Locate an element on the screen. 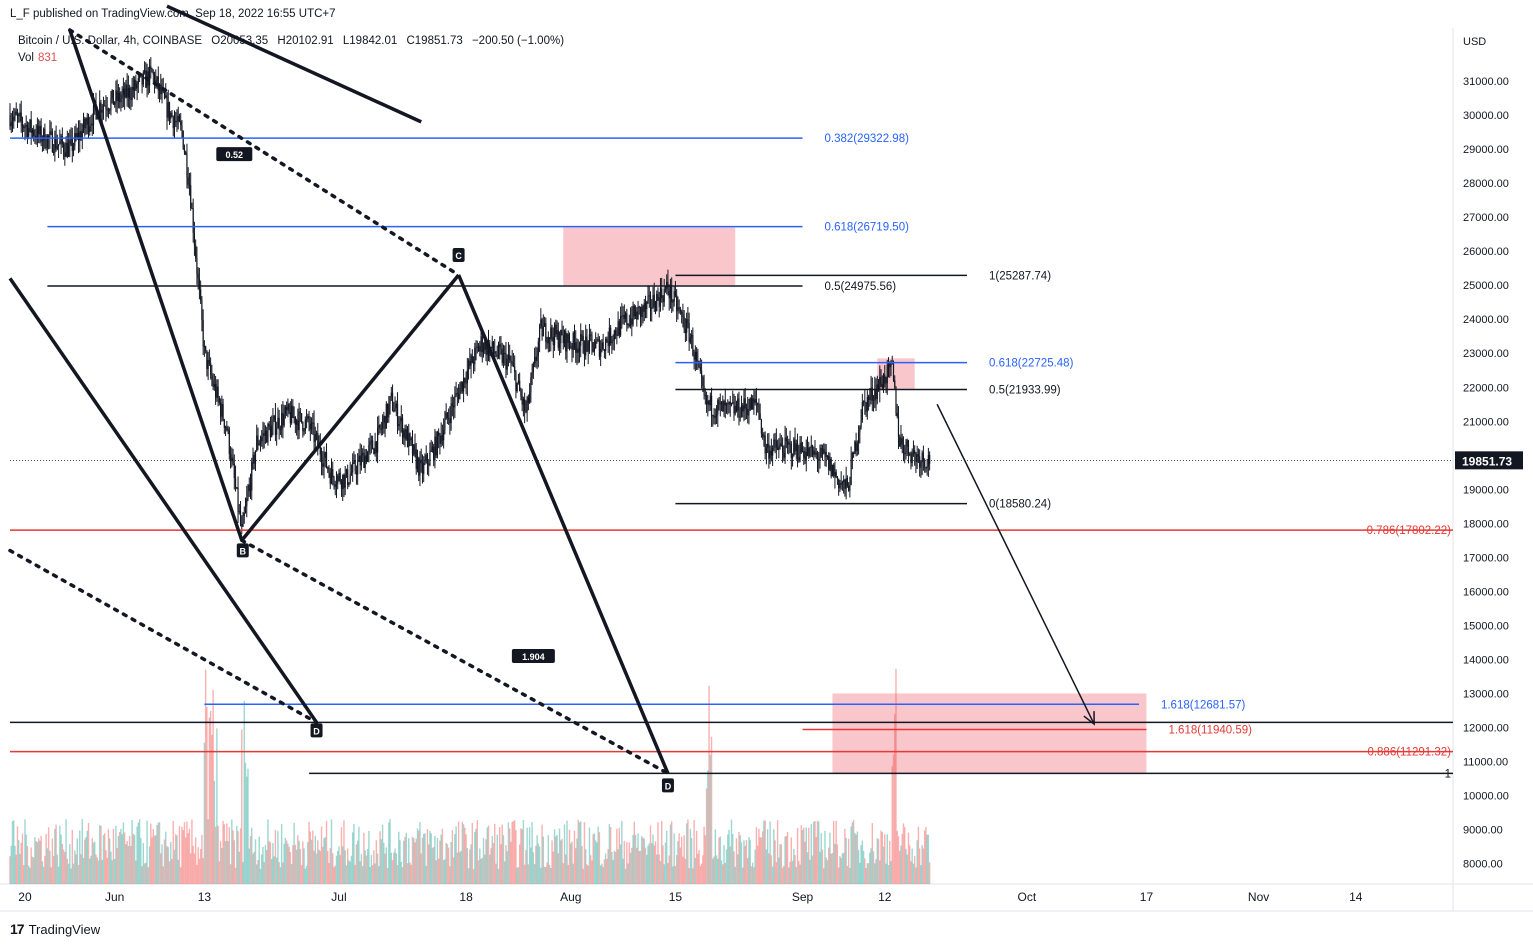 The width and height of the screenshot is (1533, 947). fib-level-label: 0.5(21933.99) is located at coordinates (1025, 390).